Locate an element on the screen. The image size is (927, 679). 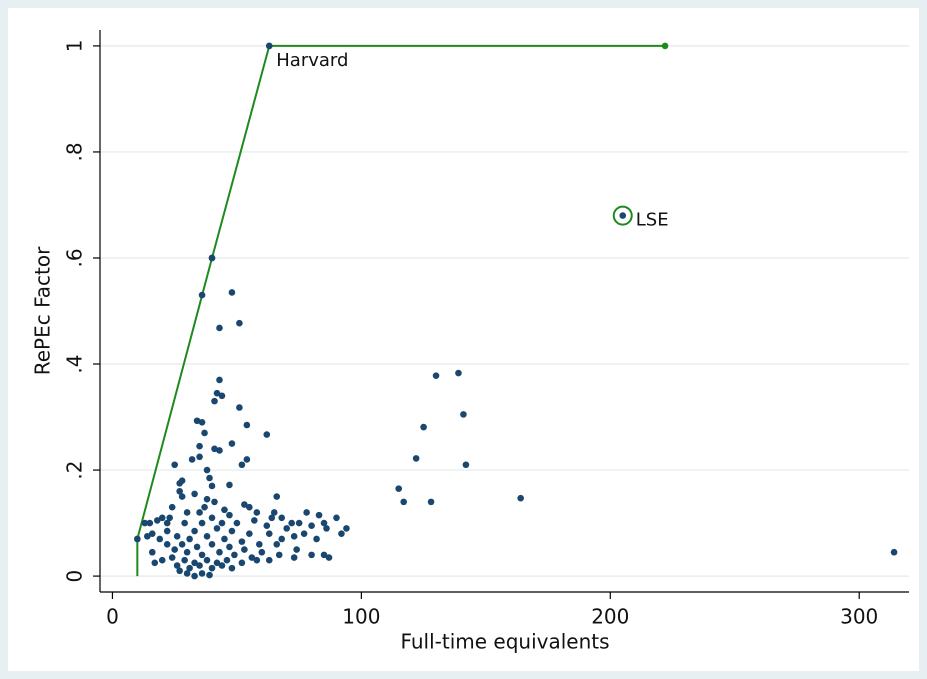
y-tick-label: .4 is located at coordinates (75, 363).